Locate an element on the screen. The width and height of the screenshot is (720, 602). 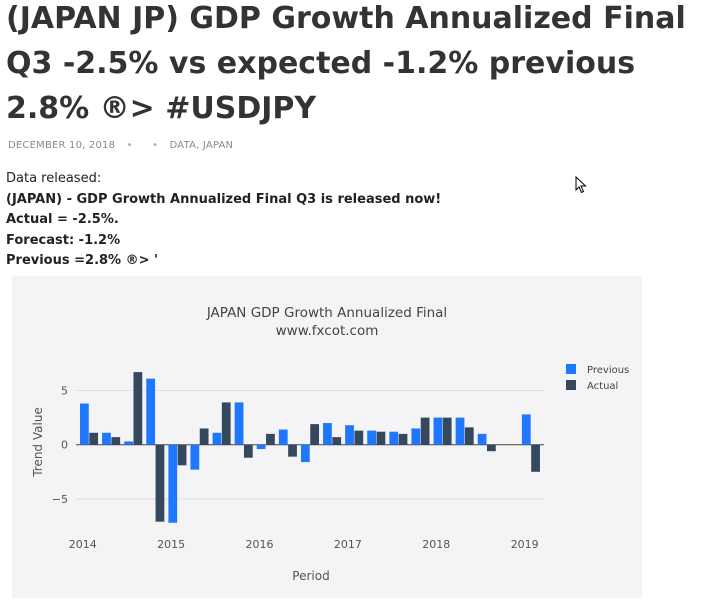
x-axis-label: Period is located at coordinates (310, 576).